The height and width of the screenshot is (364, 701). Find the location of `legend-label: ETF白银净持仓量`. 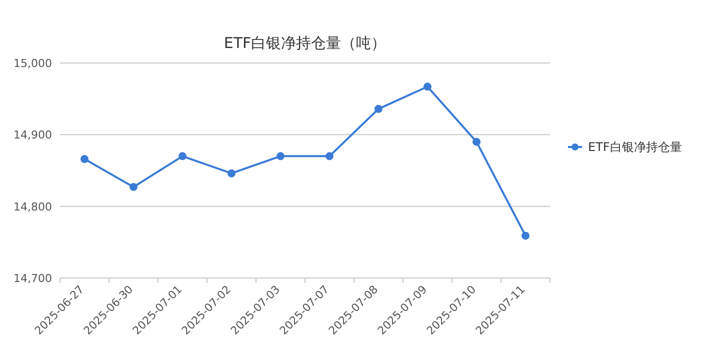

legend-label: ETF白银净持仓量 is located at coordinates (635, 147).